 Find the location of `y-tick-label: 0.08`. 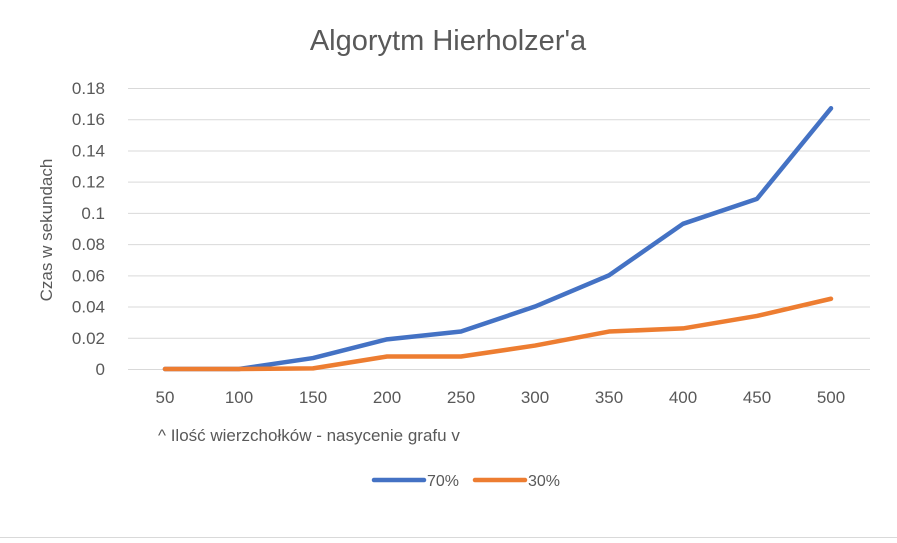

y-tick-label: 0.08 is located at coordinates (88, 244).